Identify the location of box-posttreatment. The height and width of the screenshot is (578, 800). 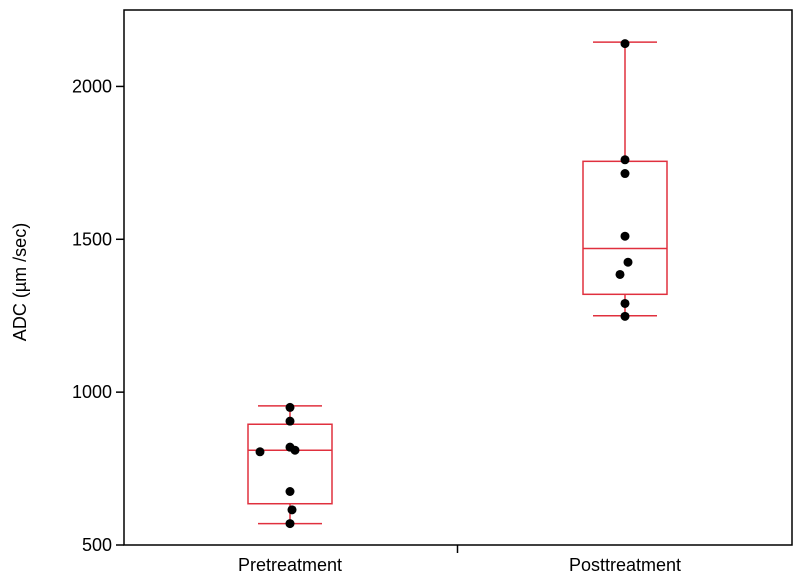
(625, 180).